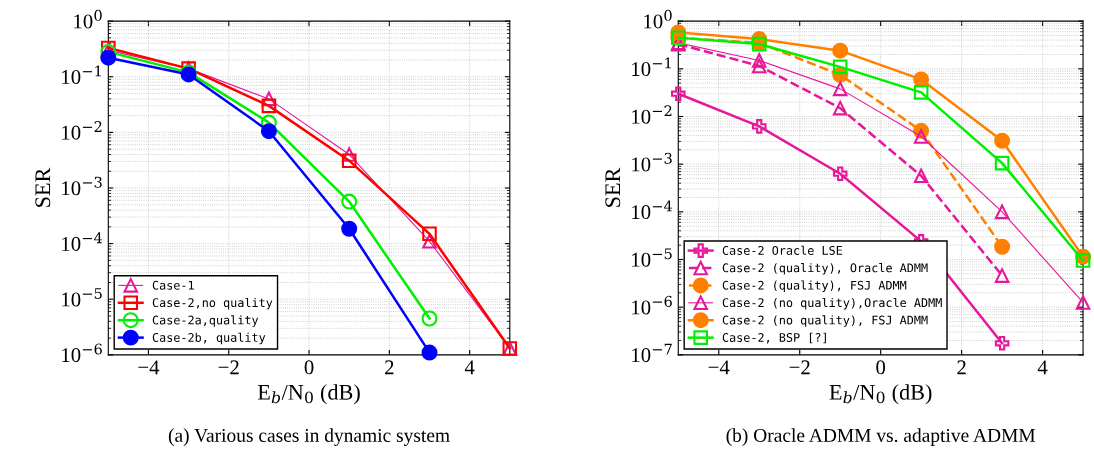 The image size is (1094, 470). Describe the element at coordinates (173, 285) in the screenshot. I see `legend-label: Case-1` at that location.